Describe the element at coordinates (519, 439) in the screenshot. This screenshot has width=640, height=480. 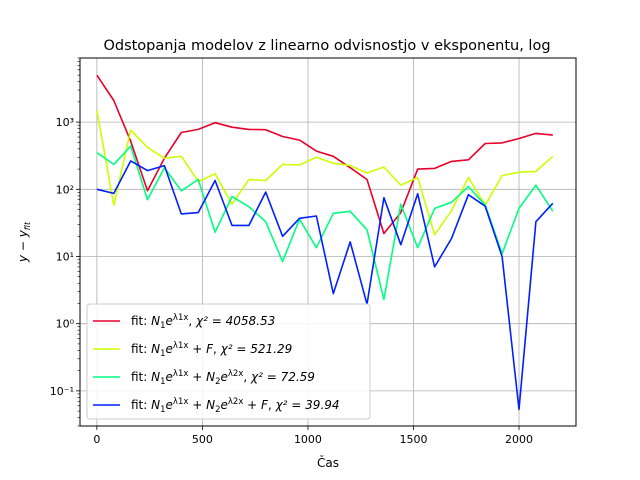
I see `x-tick-label: 2000` at that location.